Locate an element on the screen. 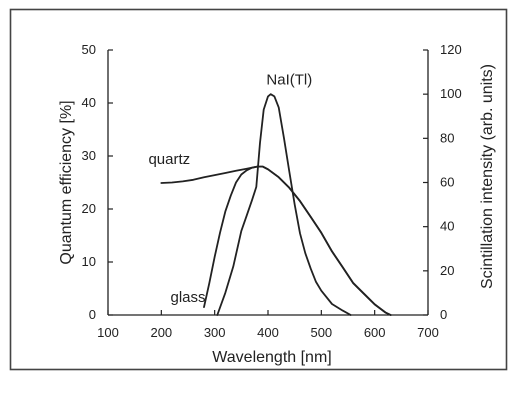 The image size is (513, 393). y-right-tick-label: 20 is located at coordinates (447, 270).